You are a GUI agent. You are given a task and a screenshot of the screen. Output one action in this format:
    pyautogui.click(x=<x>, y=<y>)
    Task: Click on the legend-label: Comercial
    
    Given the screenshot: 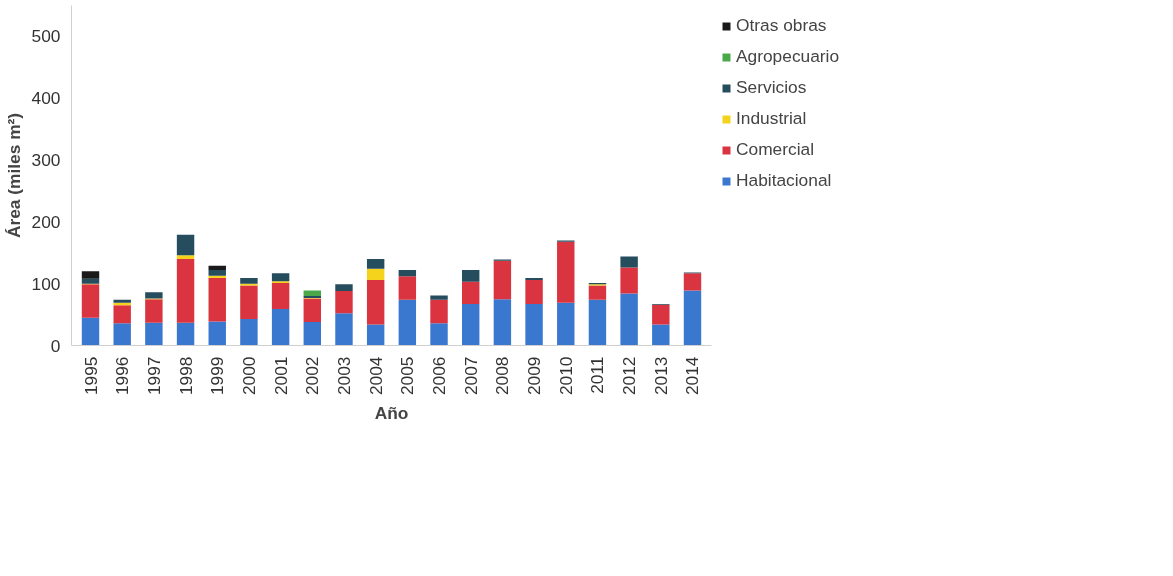 What is the action you would take?
    pyautogui.click(x=775, y=149)
    